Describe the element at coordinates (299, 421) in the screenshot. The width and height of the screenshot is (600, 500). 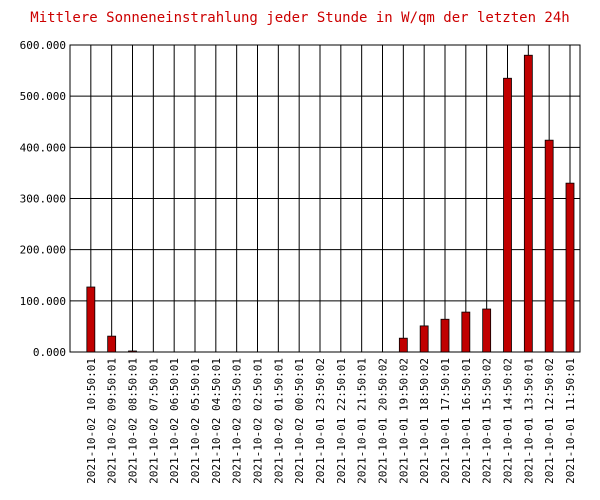
I see `x-tick-label: 2021-10-02 00:50:01` at that location.